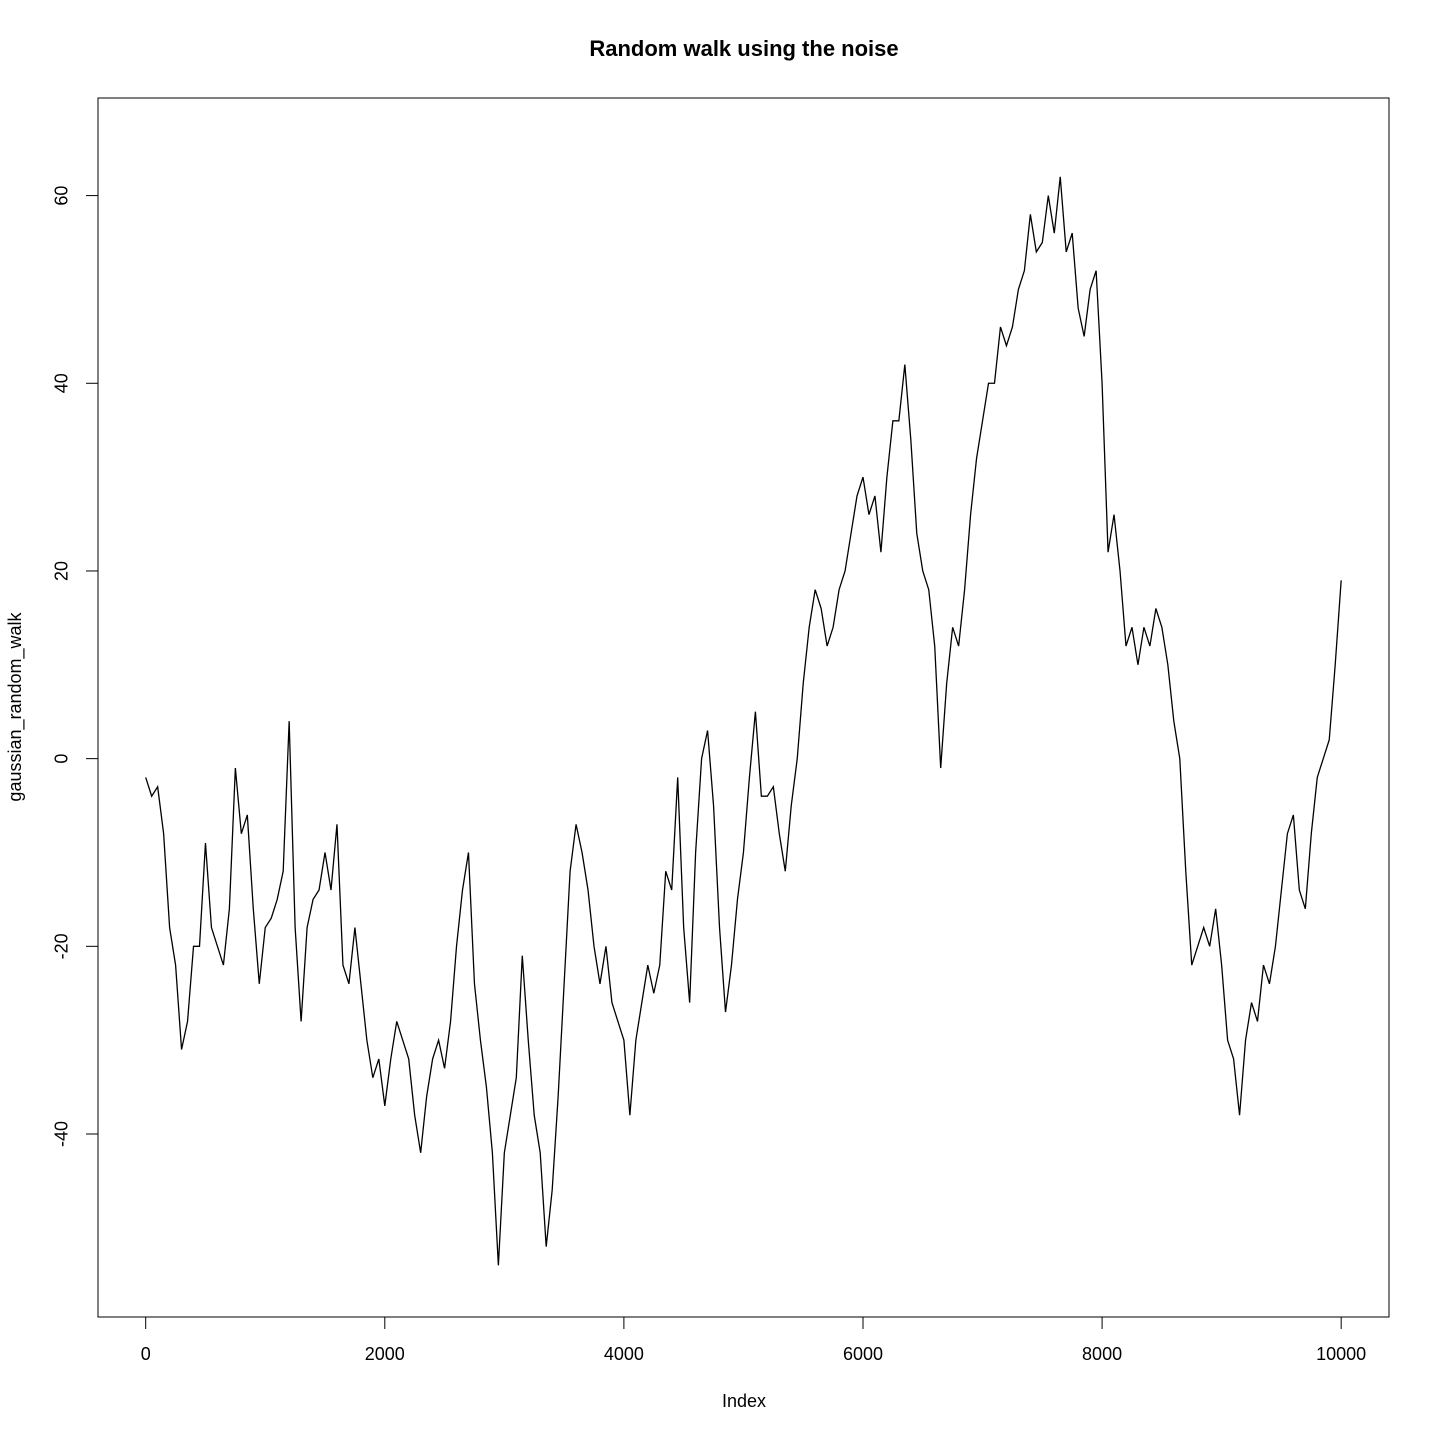 Image resolution: width=1440 pixels, height=1440 pixels. What do you see at coordinates (744, 1401) in the screenshot?
I see `x-axis-label: Index` at bounding box center [744, 1401].